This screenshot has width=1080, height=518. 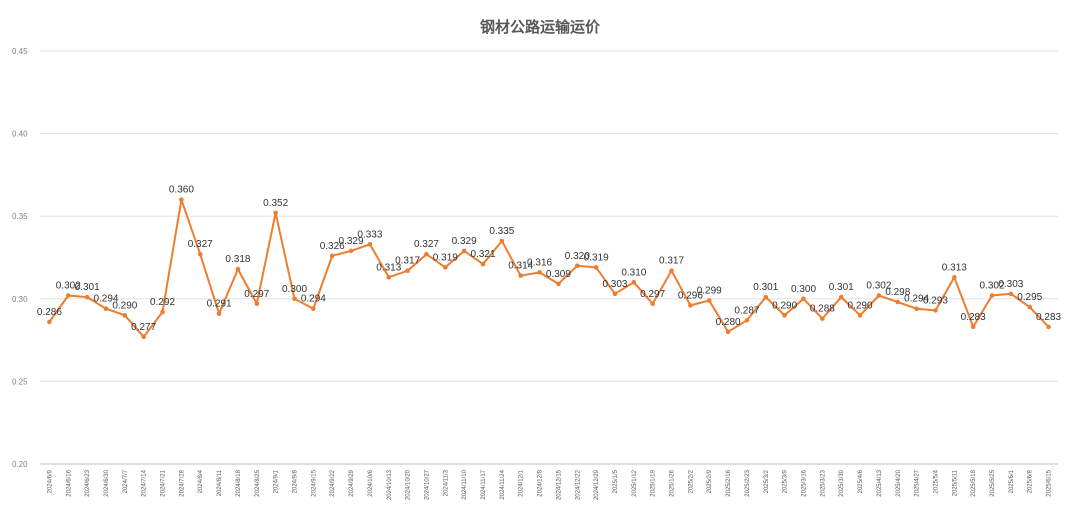 What do you see at coordinates (616, 481) in the screenshot?
I see `x-tick-label: 2025/1/5` at bounding box center [616, 481].